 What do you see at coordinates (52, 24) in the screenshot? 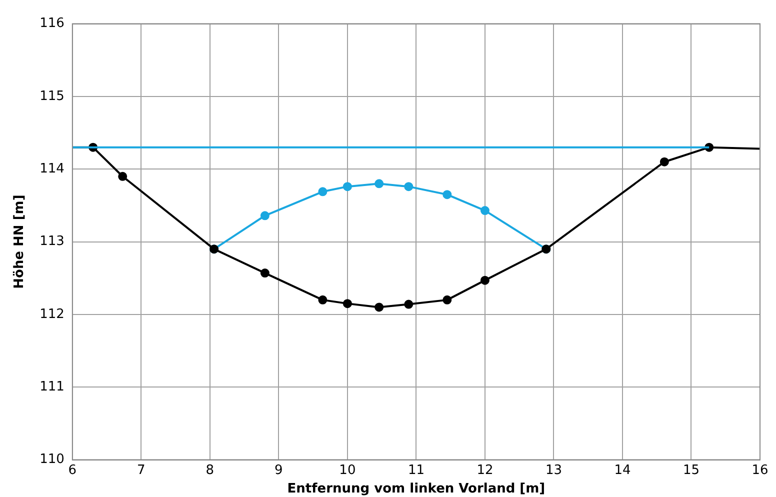
I see `y-tick-label: 116` at bounding box center [52, 24].